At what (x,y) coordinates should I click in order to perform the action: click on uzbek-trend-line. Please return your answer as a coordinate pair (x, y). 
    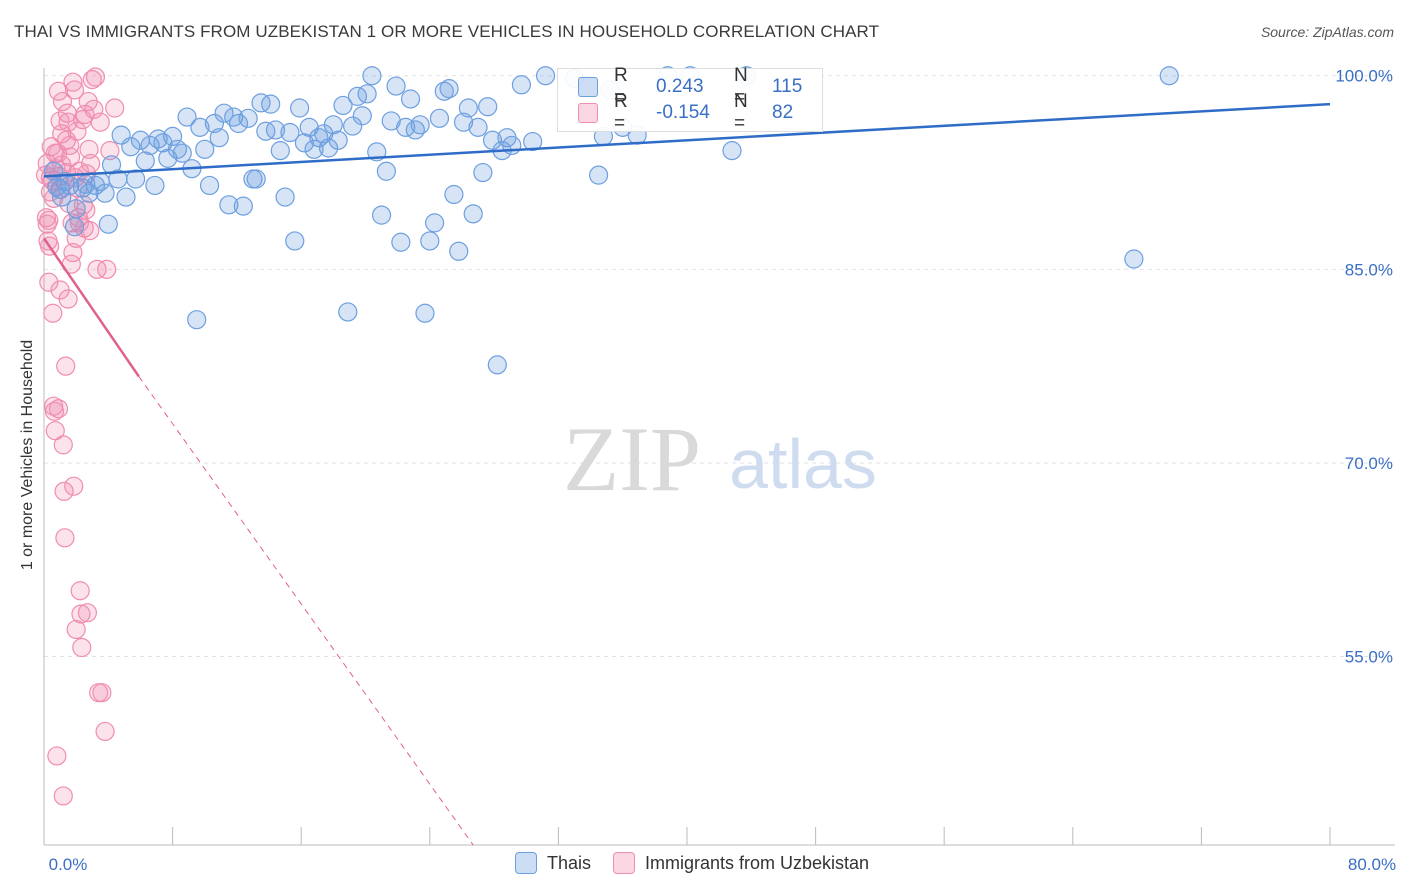
    Looking at the image, I should click on (91, 307).